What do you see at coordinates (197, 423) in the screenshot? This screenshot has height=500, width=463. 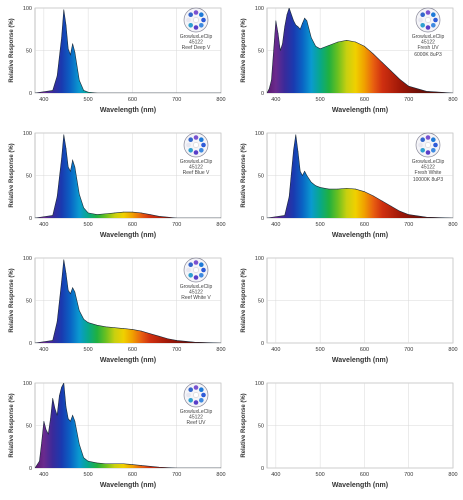 I see `product-variant-label: Reef UV` at bounding box center [197, 423].